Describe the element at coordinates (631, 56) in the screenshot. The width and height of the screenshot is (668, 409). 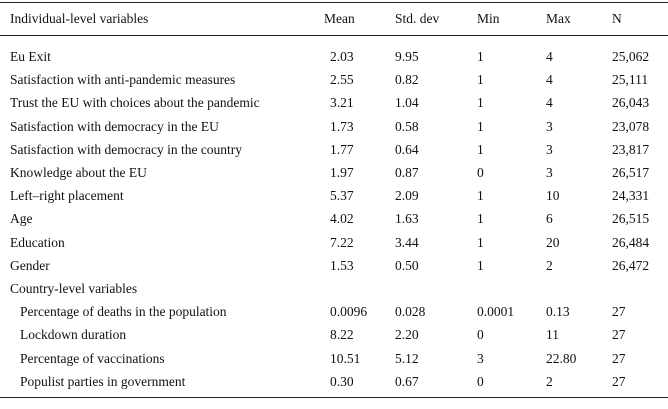
I see `value-cell: 25,062` at that location.